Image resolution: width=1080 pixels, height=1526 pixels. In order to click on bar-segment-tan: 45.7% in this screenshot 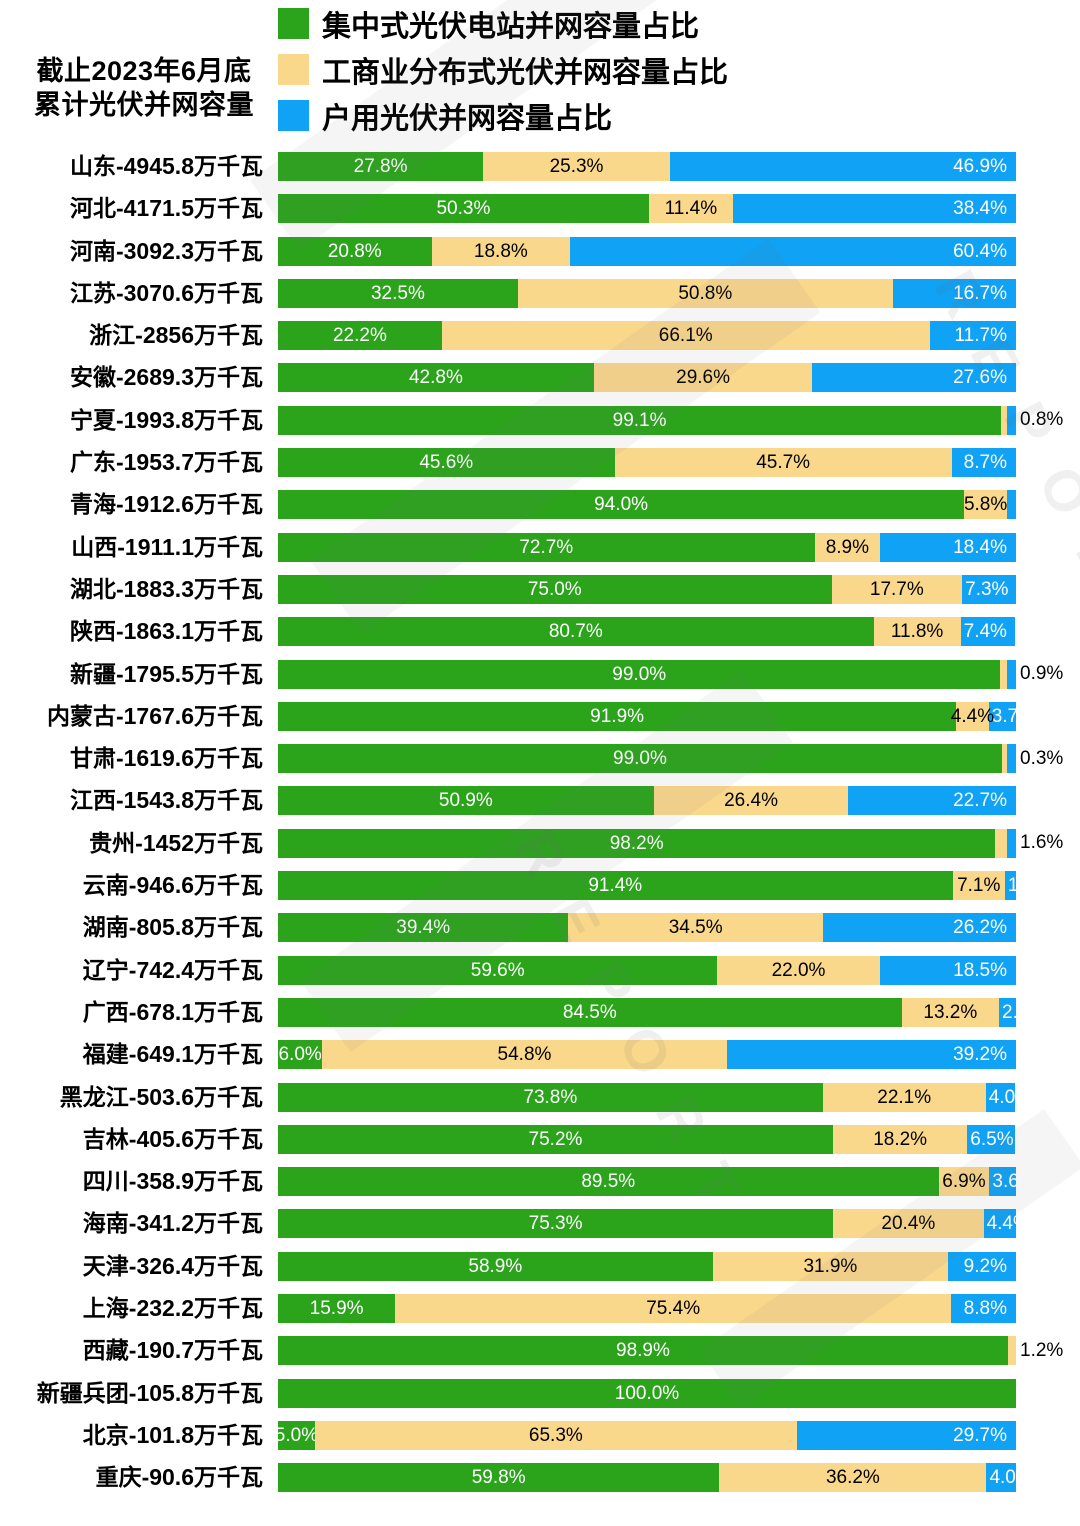, I will do `click(783, 463)`.